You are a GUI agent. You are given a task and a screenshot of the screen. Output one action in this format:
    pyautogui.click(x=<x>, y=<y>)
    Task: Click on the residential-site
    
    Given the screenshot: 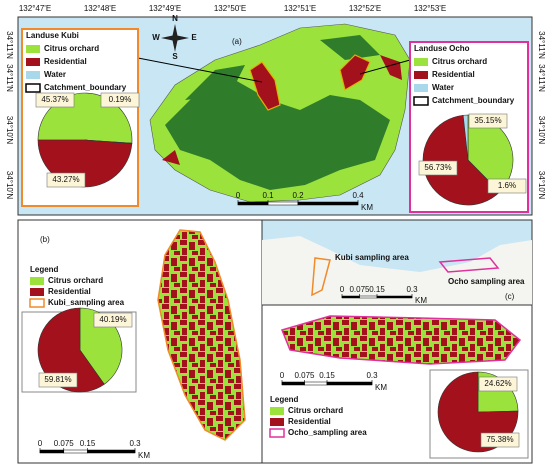 What is the action you would take?
    pyautogui.click(x=310, y=82)
    